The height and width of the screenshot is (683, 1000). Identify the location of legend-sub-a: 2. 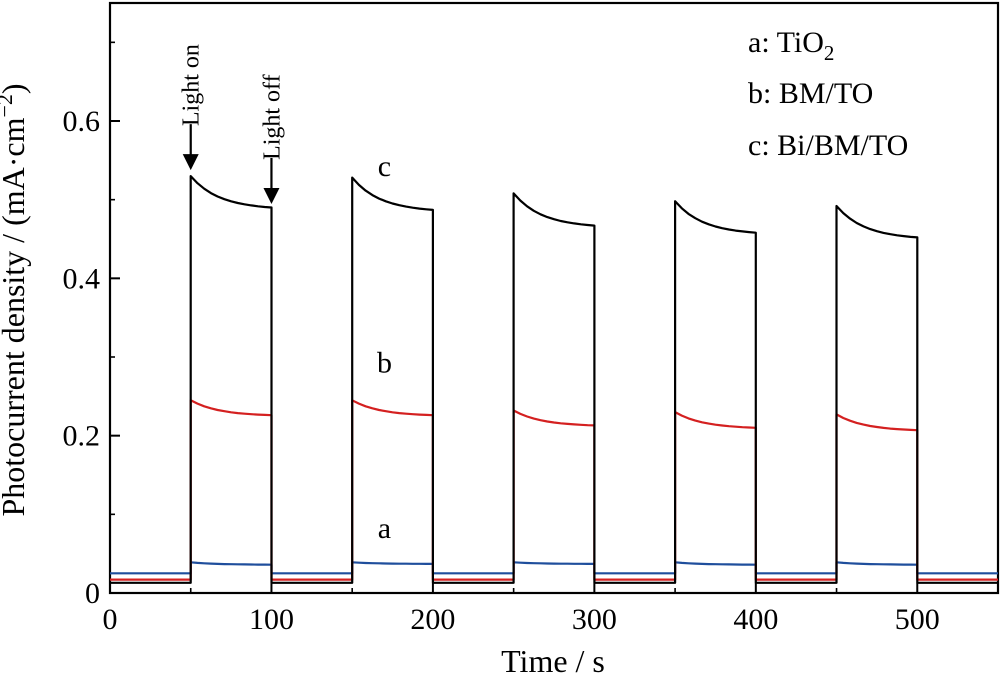
(829, 53).